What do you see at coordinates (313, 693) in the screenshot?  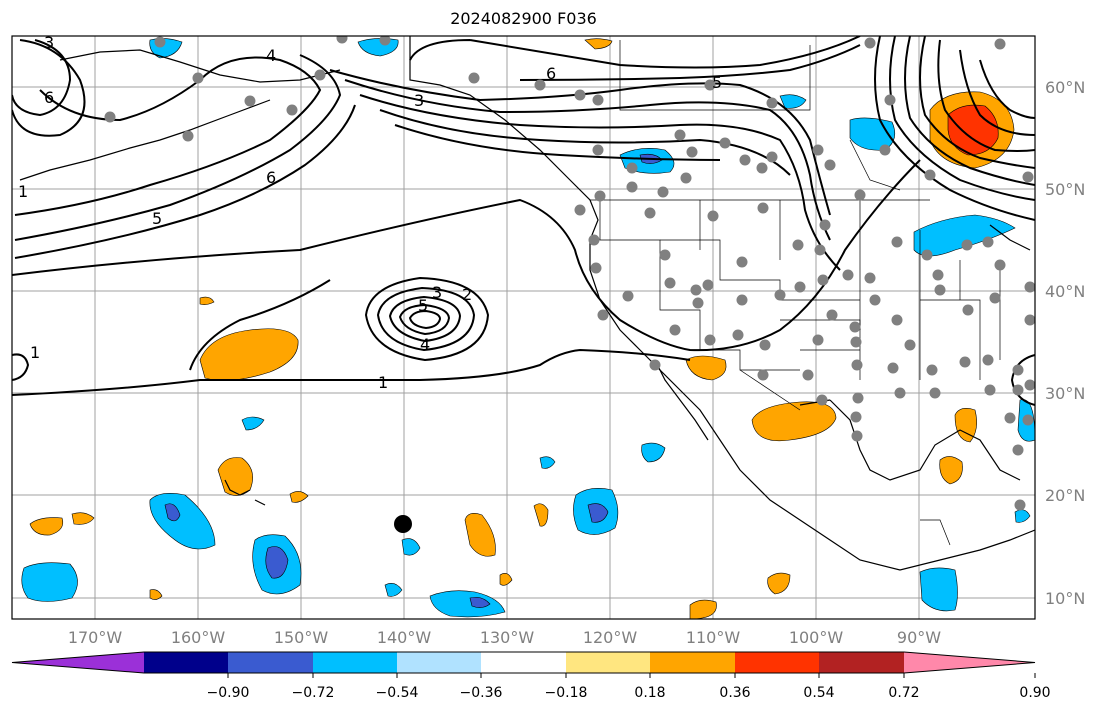 I see `colorbar-tick-label: −0.72` at bounding box center [313, 693].